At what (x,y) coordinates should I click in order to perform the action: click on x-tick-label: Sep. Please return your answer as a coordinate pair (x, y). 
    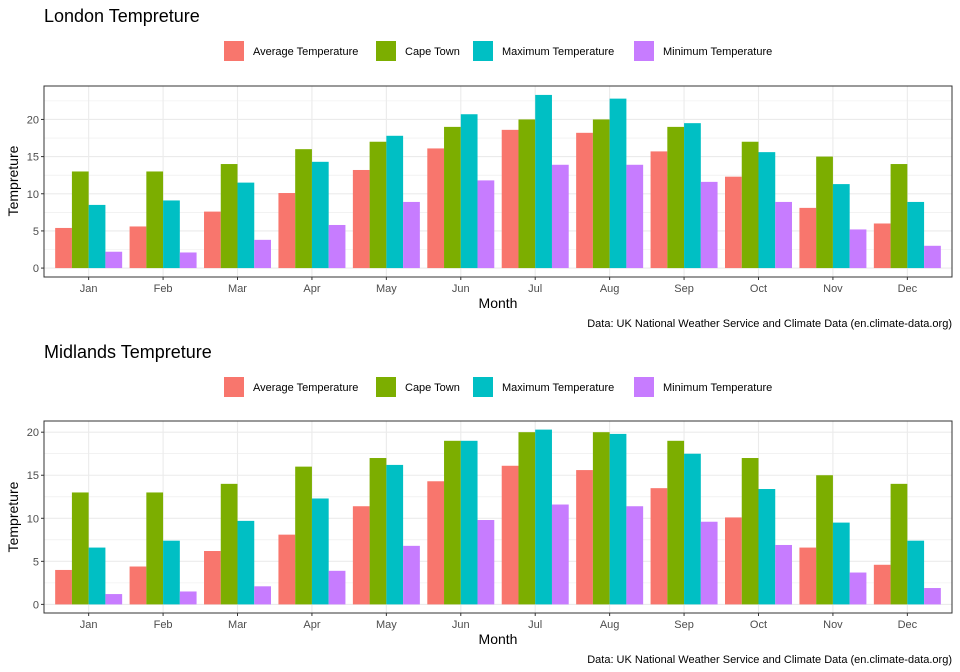
    Looking at the image, I should click on (684, 625).